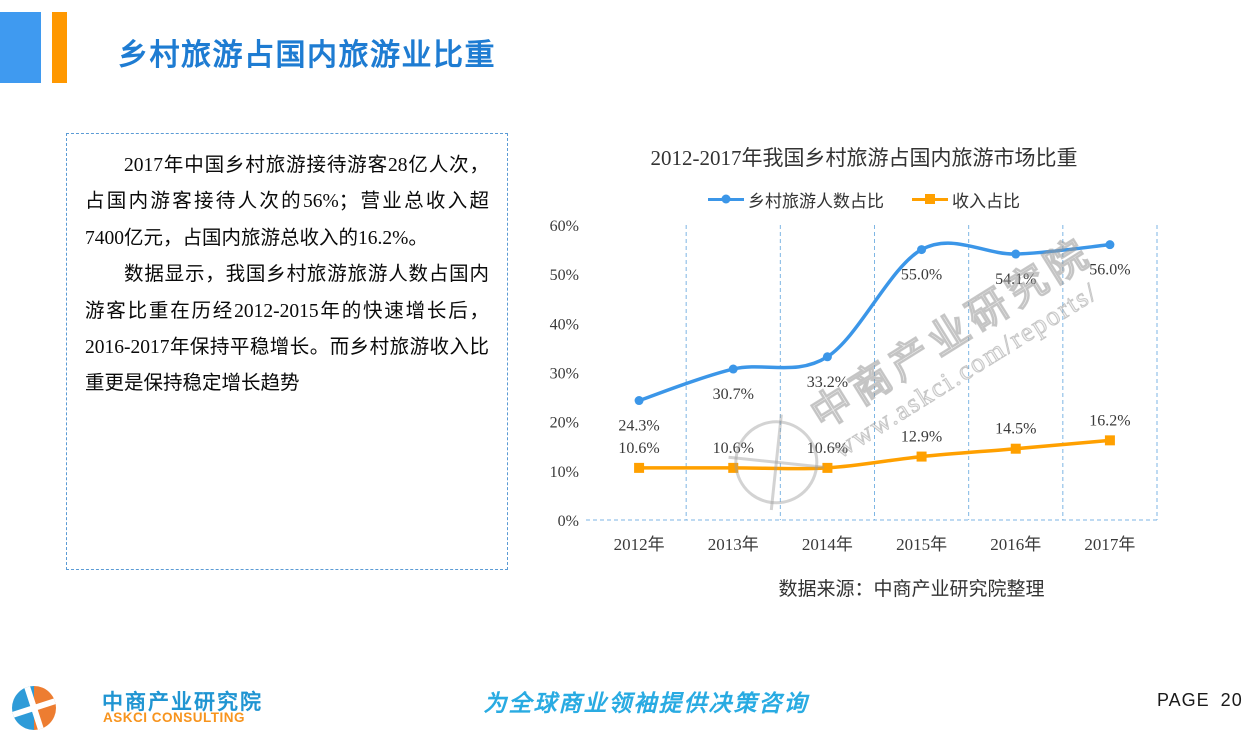 Image resolution: width=1250 pixels, height=730 pixels. I want to click on chart-legend: 乡村旅游人数占比 收入占比, so click(864, 199).